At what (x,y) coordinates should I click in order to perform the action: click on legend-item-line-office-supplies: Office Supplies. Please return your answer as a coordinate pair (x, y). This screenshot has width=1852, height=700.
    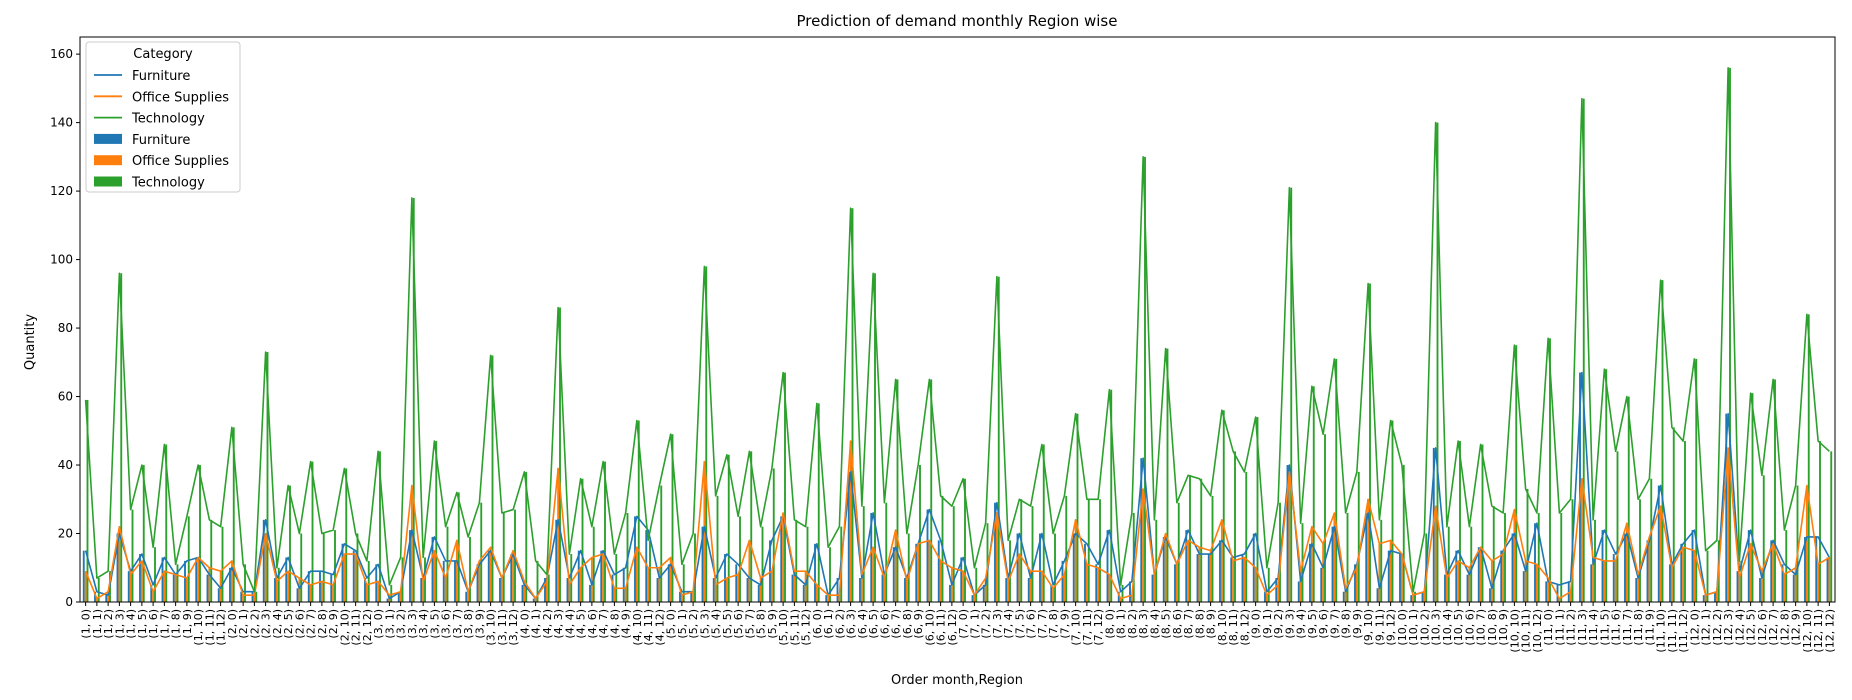
    Looking at the image, I should click on (161, 97).